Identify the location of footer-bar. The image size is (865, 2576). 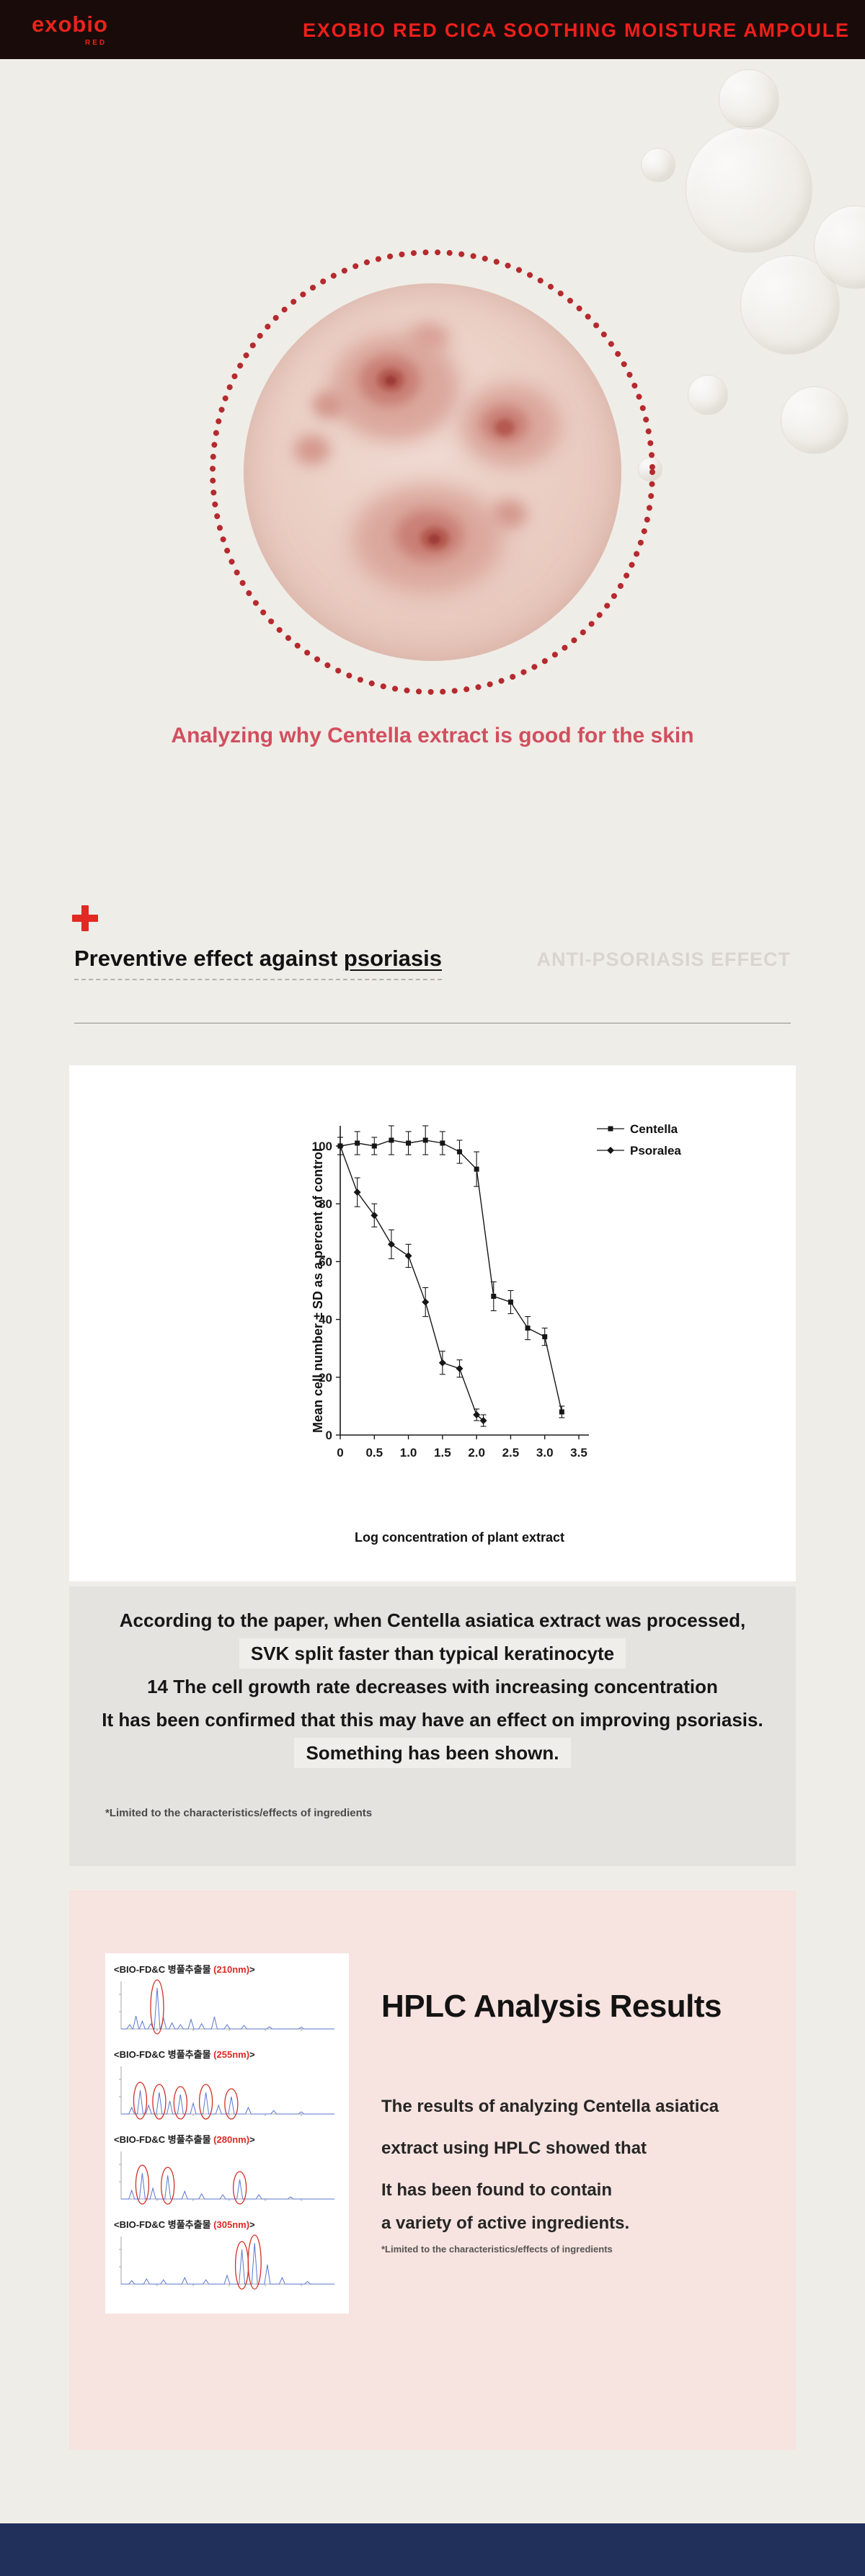
(432, 2549).